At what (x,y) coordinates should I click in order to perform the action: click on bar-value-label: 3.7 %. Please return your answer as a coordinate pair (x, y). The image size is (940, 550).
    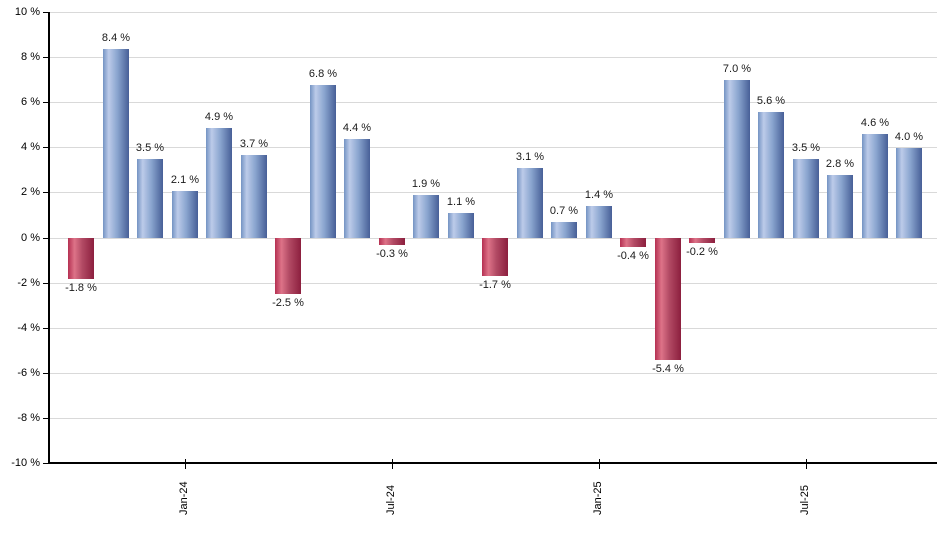
    Looking at the image, I should click on (254, 144).